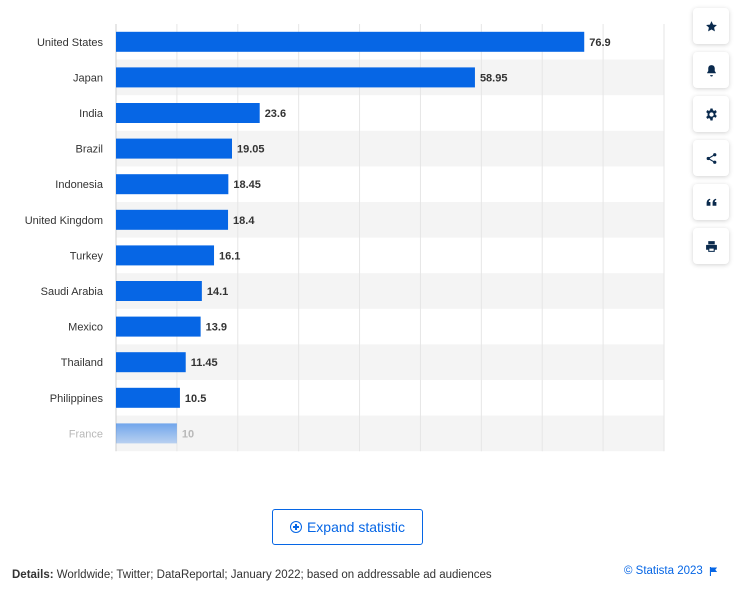 This screenshot has height=600, width=737. Describe the element at coordinates (77, 399) in the screenshot. I see `category-label: Philippines` at that location.